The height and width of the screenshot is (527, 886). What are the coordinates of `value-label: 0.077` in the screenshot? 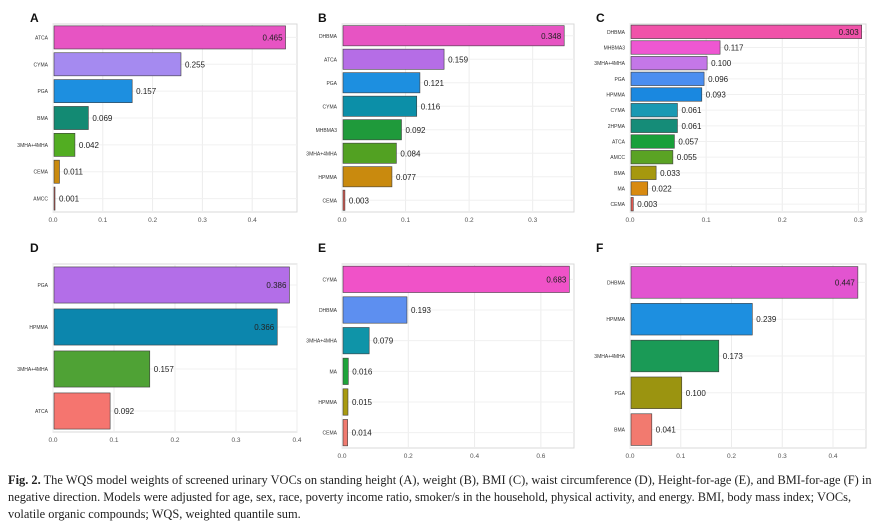 It's located at (406, 177).